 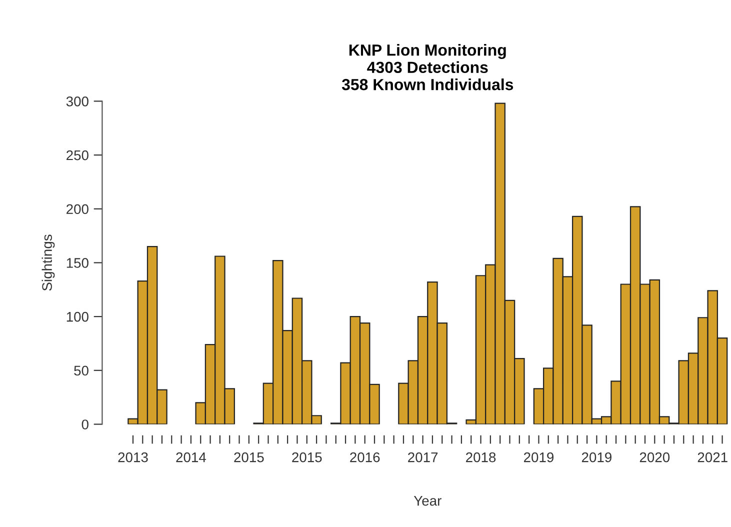 I want to click on y-axis-title: Sightings, so click(x=48, y=262).